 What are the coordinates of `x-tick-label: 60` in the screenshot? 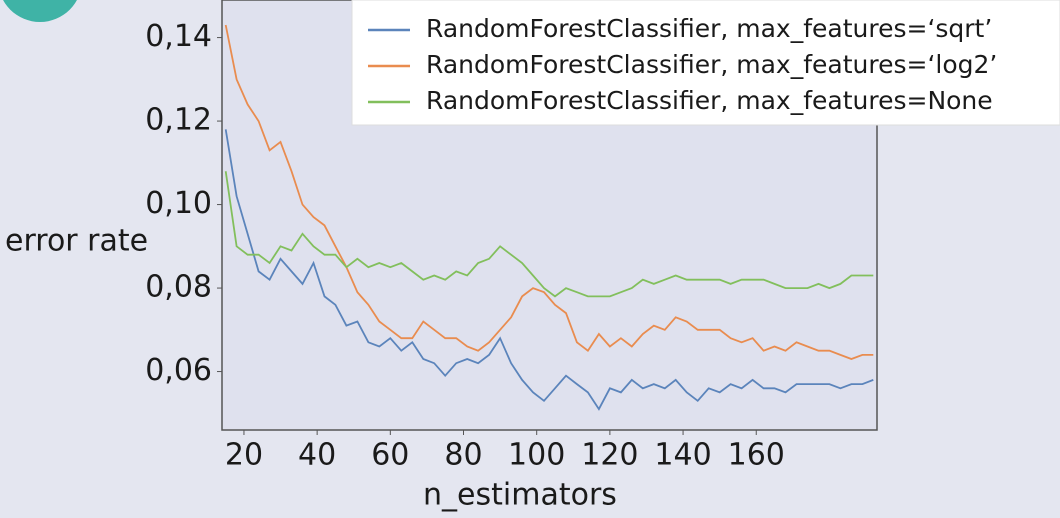 It's located at (390, 455).